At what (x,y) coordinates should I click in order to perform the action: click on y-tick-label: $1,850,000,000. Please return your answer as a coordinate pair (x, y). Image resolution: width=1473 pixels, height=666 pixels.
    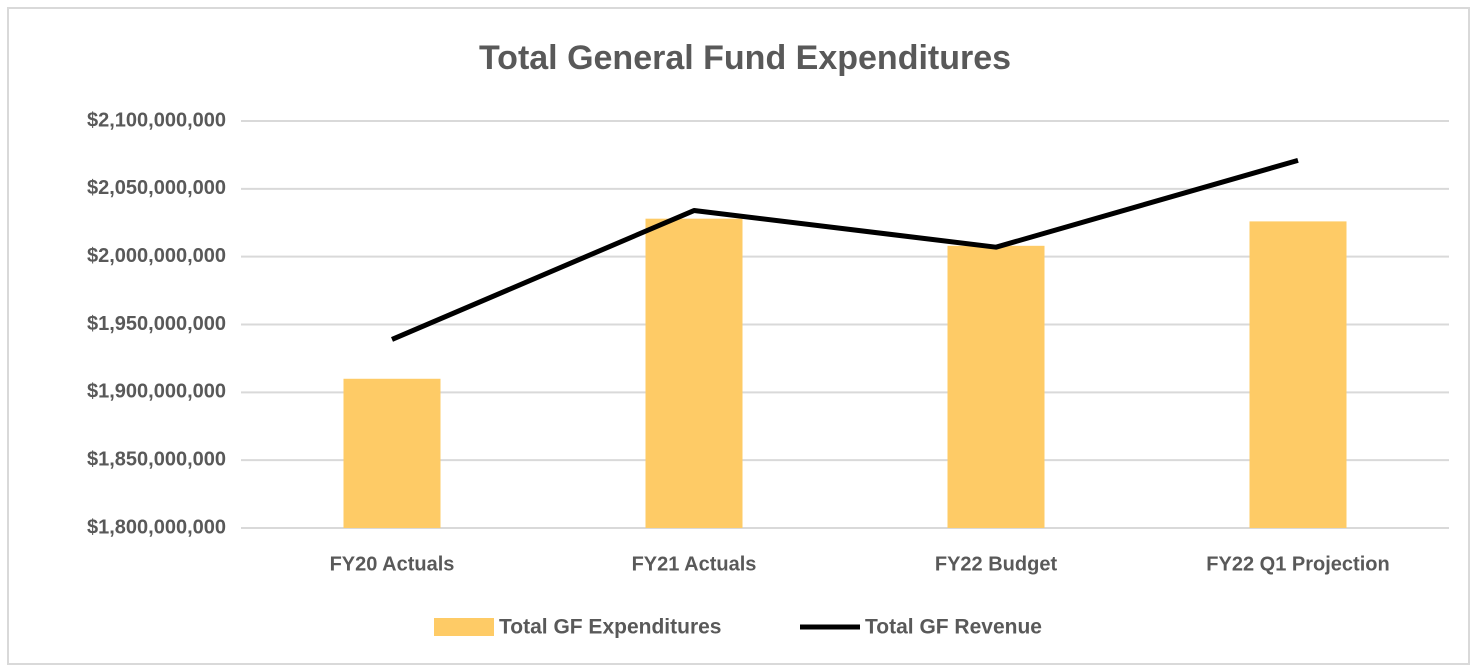
    Looking at the image, I should click on (156, 459).